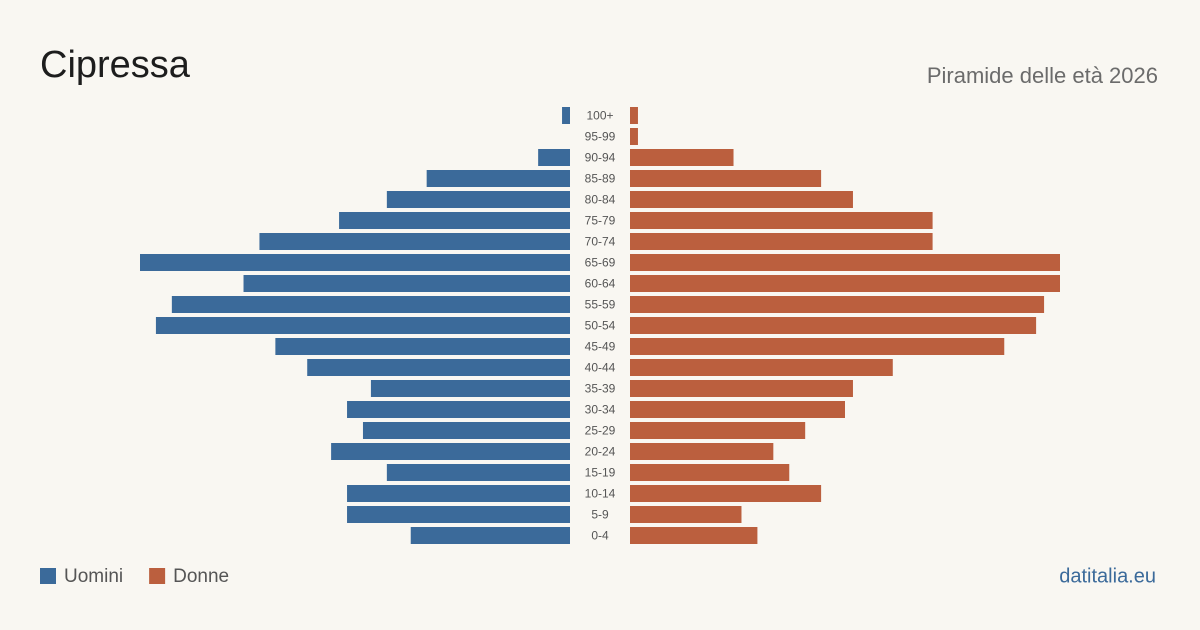 The width and height of the screenshot is (1200, 630). Describe the element at coordinates (600, 158) in the screenshot. I see `age-label: 90-94` at that location.